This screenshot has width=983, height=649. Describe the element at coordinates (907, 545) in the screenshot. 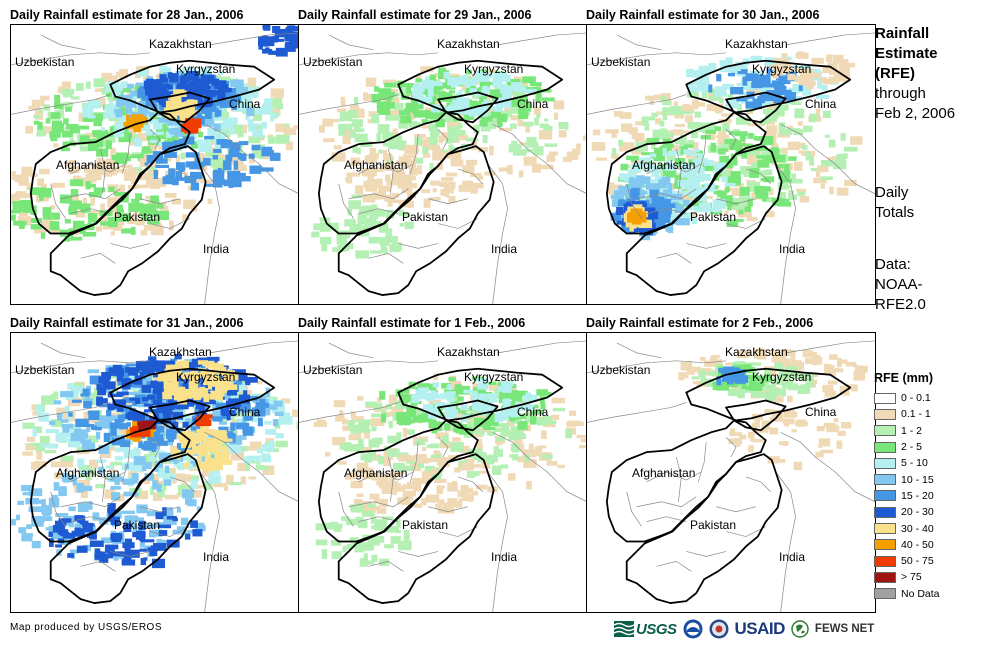

I see `legend-item: 40 - 50` at that location.